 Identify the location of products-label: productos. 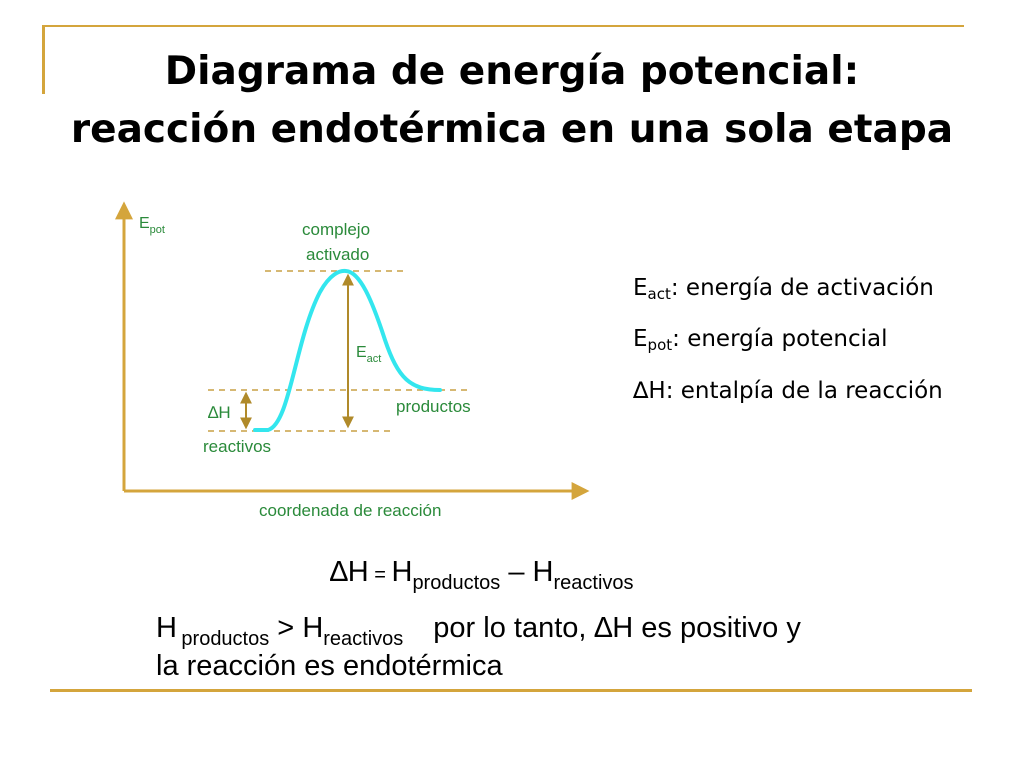
(433, 406).